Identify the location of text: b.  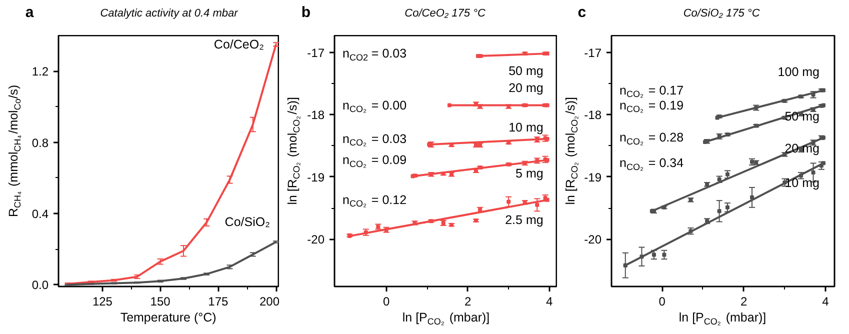
(305, 12).